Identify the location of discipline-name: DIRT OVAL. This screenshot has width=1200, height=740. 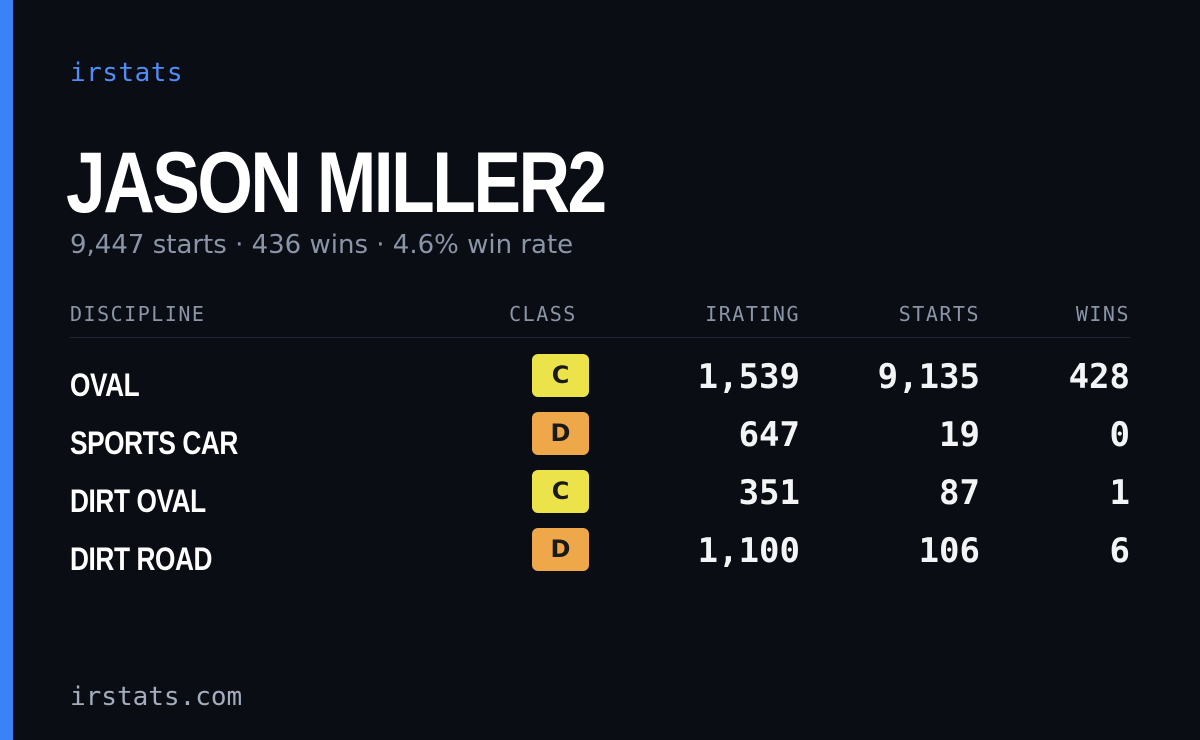
(138, 501).